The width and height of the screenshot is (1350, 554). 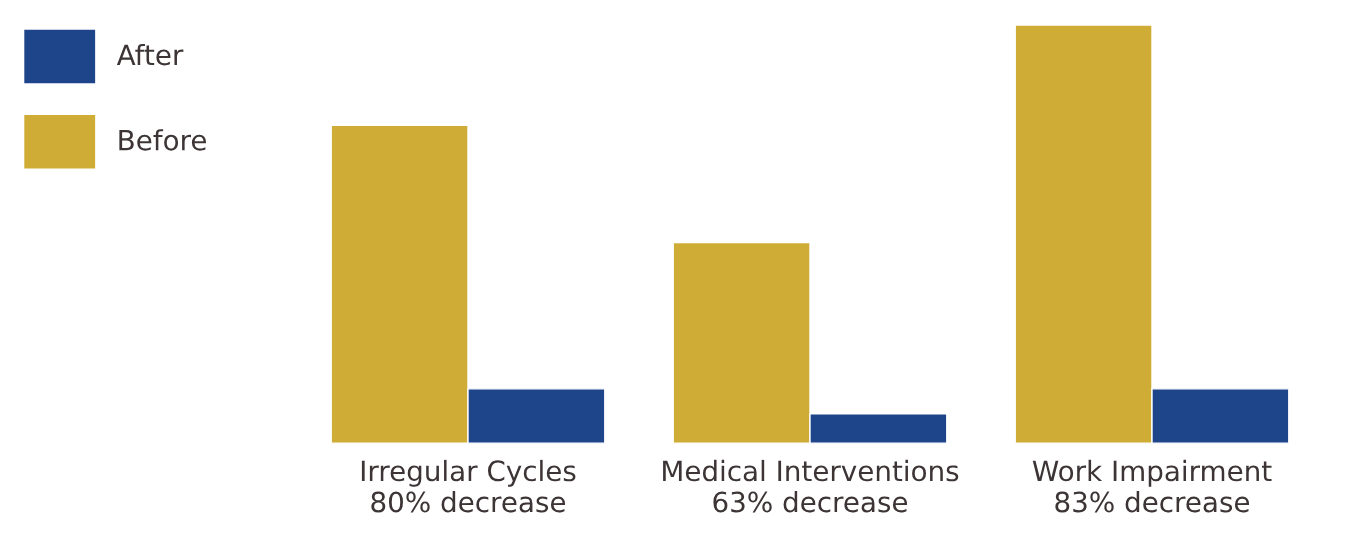 What do you see at coordinates (468, 486) in the screenshot?
I see `x-tick-label: Irregular Cycles 80% decrease` at bounding box center [468, 486].